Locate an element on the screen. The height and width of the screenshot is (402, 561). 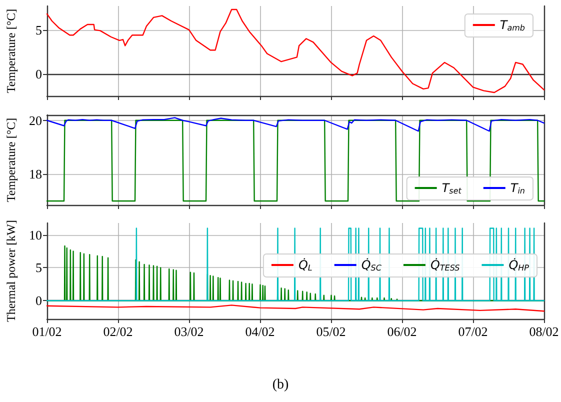
y-tick-label: 18 is located at coordinates (35, 174).